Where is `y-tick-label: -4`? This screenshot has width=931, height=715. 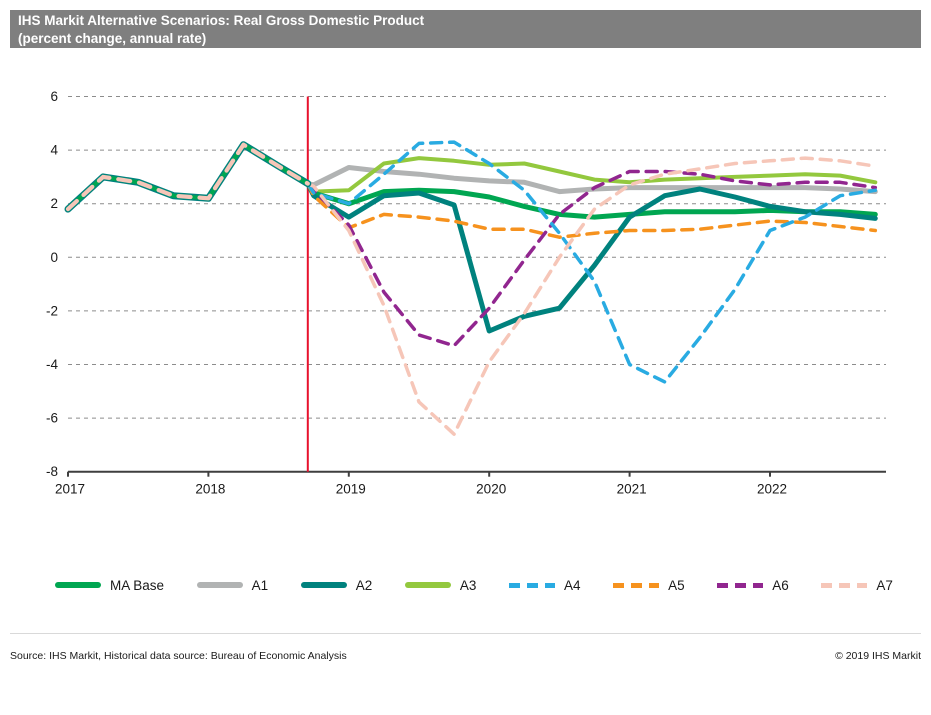 y-tick-label: -4 is located at coordinates (52, 364).